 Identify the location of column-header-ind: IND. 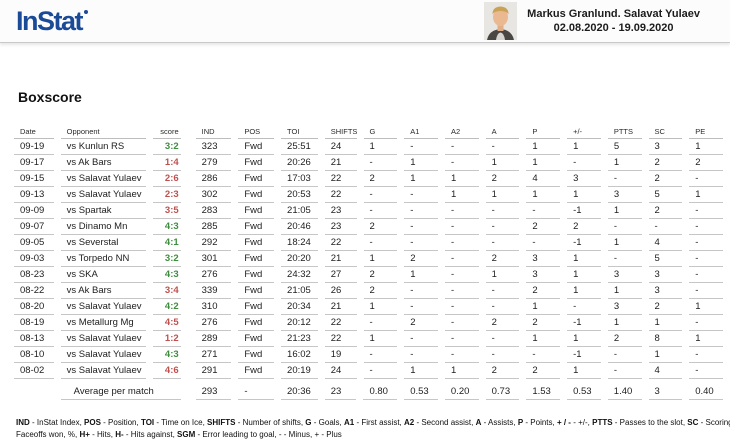
(213, 131).